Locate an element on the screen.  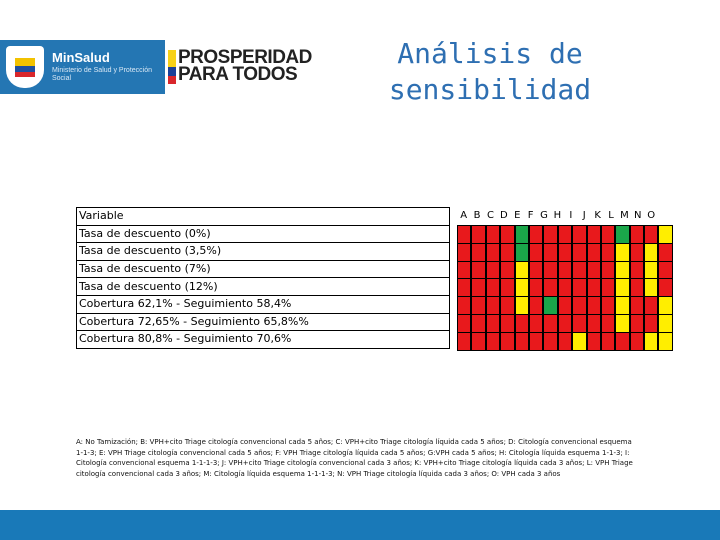
grid-column-label: H is located at coordinates (557, 215).